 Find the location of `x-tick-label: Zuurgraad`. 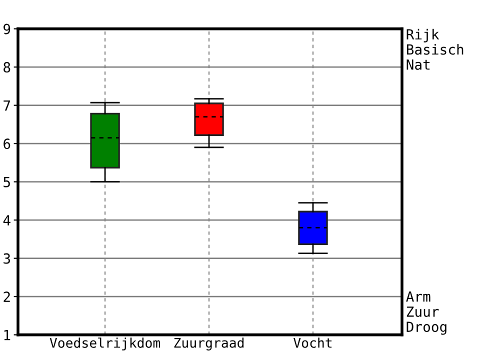

x-tick-label: Zuurgraad is located at coordinates (209, 344).